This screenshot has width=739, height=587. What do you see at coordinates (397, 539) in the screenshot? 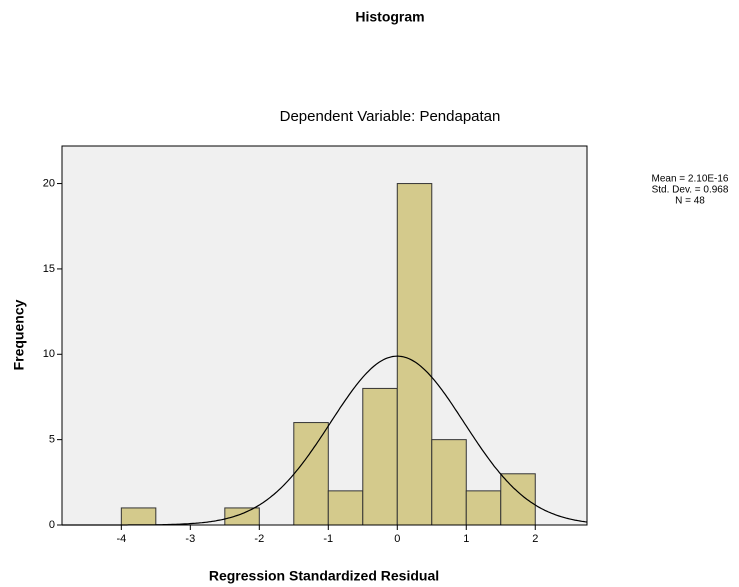
I see `x-tick-label: 0` at bounding box center [397, 539].